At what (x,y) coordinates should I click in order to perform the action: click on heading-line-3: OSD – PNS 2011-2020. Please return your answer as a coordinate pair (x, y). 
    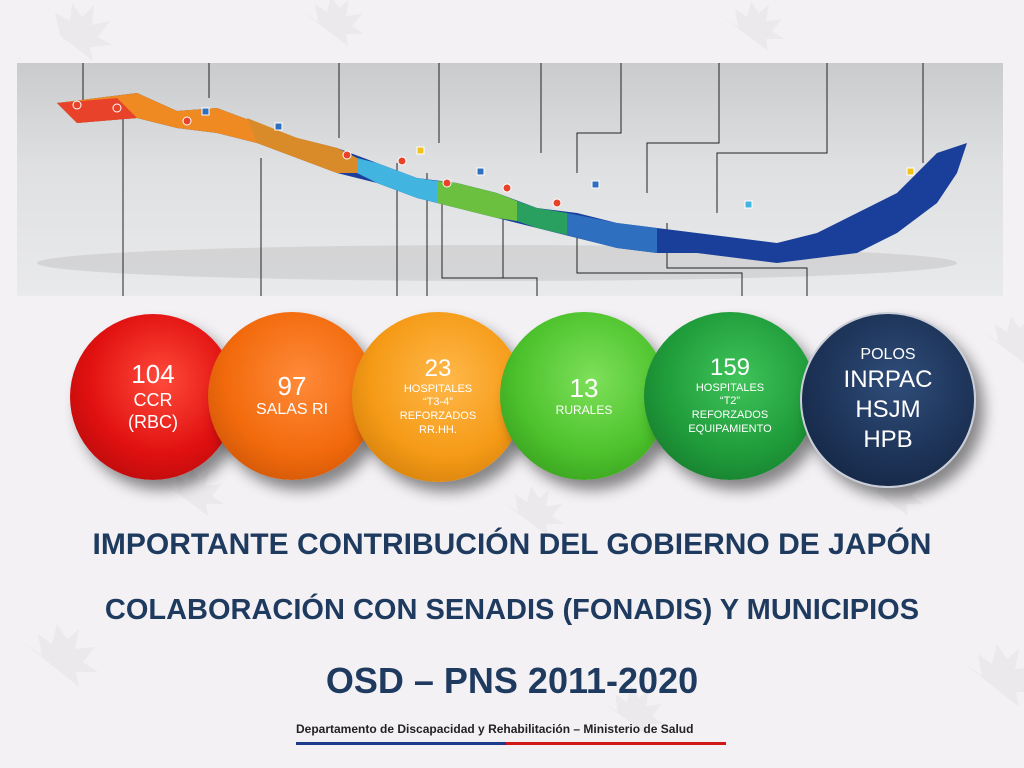
    Looking at the image, I should click on (512, 680).